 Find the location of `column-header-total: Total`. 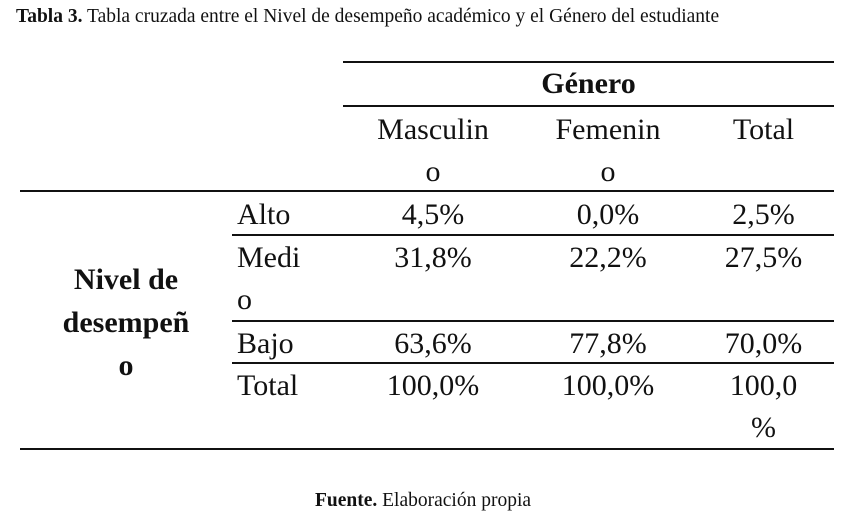

column-header-total: Total is located at coordinates (763, 129).